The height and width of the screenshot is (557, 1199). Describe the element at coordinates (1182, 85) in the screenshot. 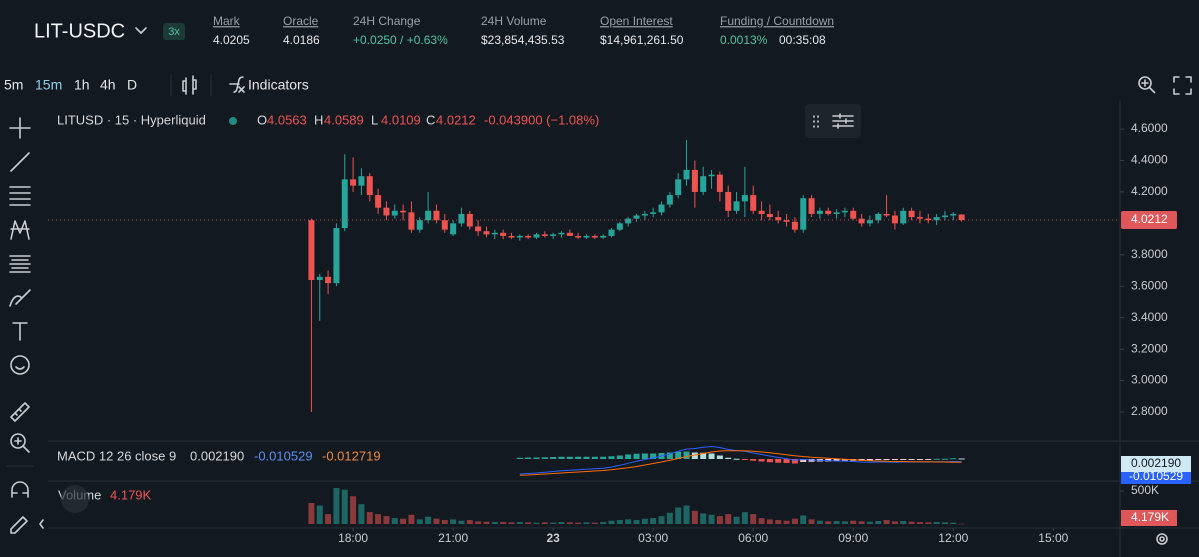

I see `fullscreen-icon` at that location.